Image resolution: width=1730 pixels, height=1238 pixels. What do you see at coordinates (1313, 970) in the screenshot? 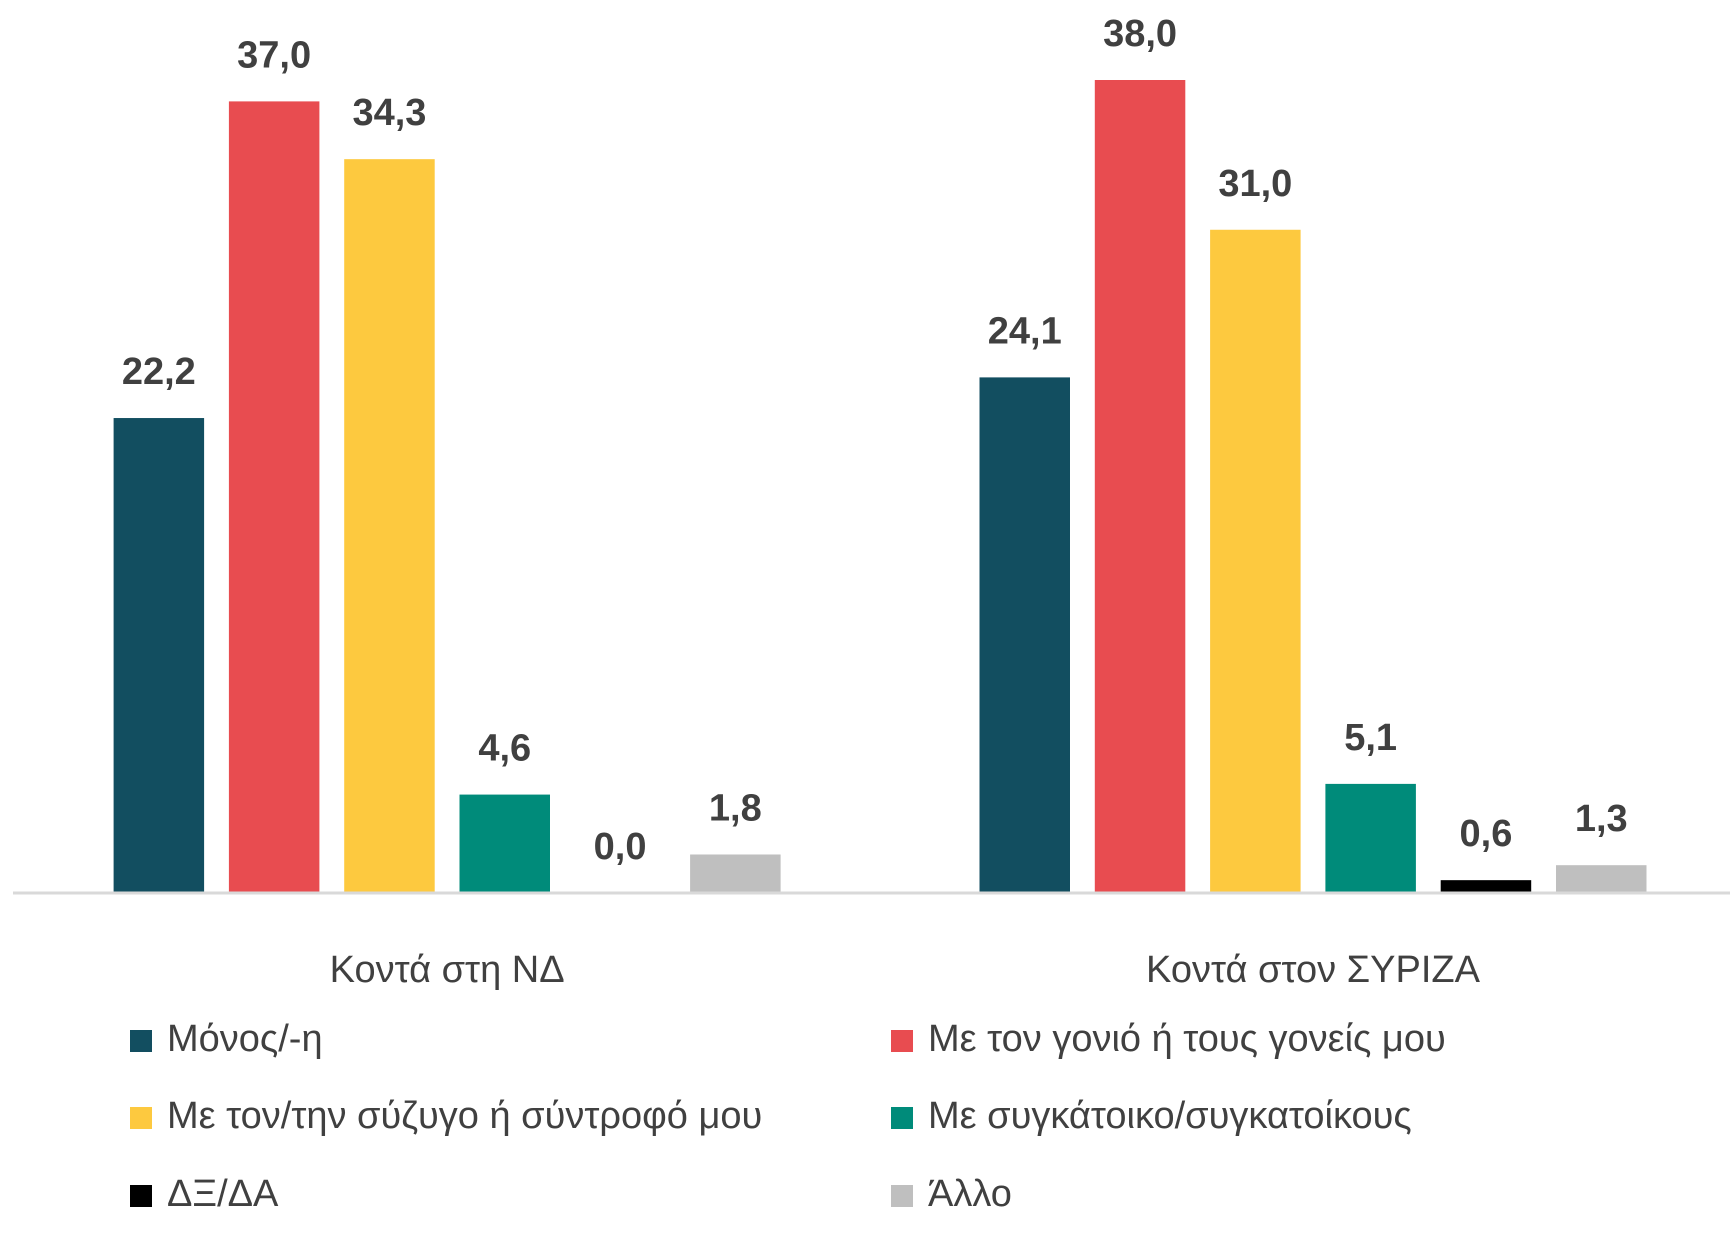
I see `x-tick-label: Κοντά στον ΣΥΡΙΖΑ` at bounding box center [1313, 970].